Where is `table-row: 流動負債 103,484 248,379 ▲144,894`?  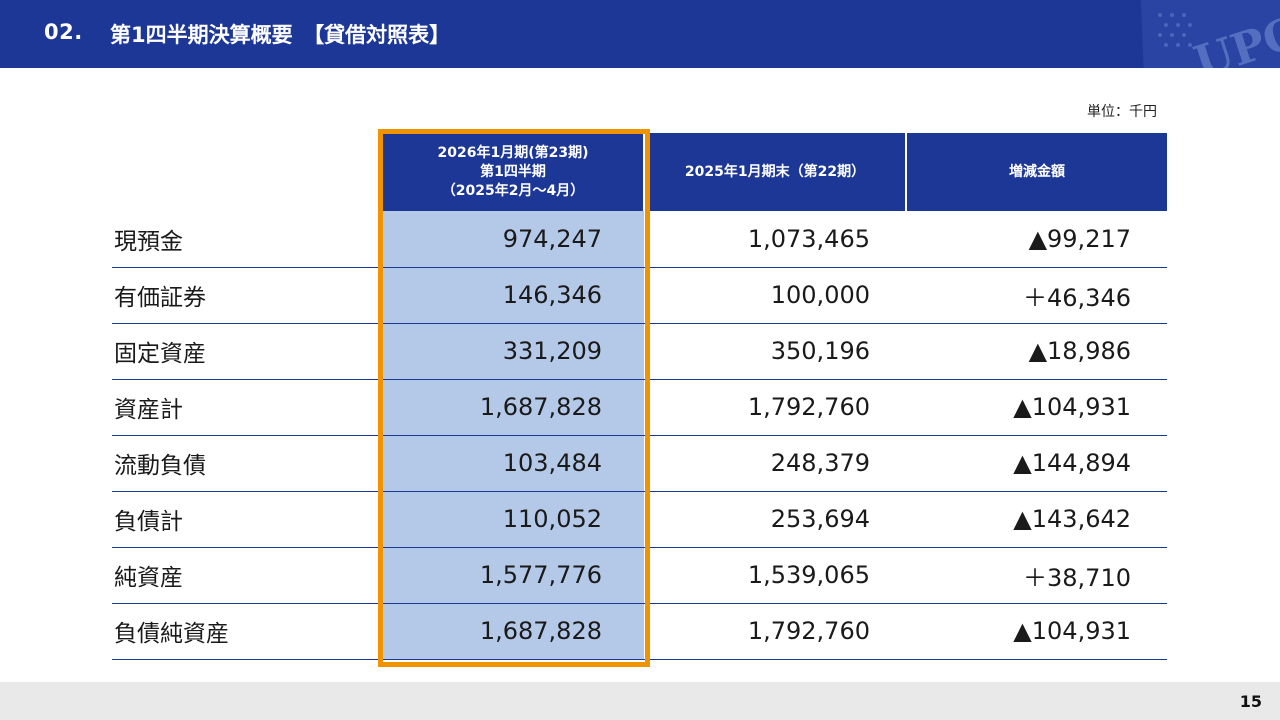 table-row: 流動負債 103,484 248,379 ▲144,894 is located at coordinates (639, 463).